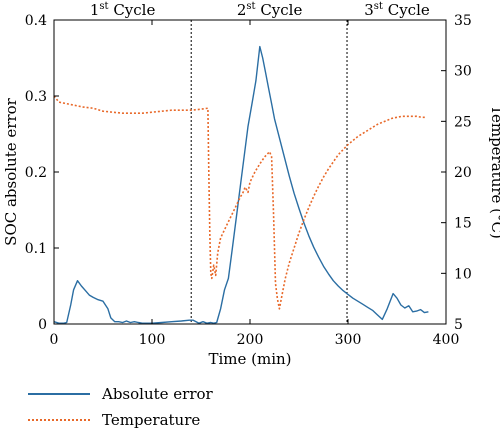 This screenshot has height=433, width=500. What do you see at coordinates (494, 172) in the screenshot?
I see `right-y-axis-title: Temperature (°C)` at bounding box center [494, 172].